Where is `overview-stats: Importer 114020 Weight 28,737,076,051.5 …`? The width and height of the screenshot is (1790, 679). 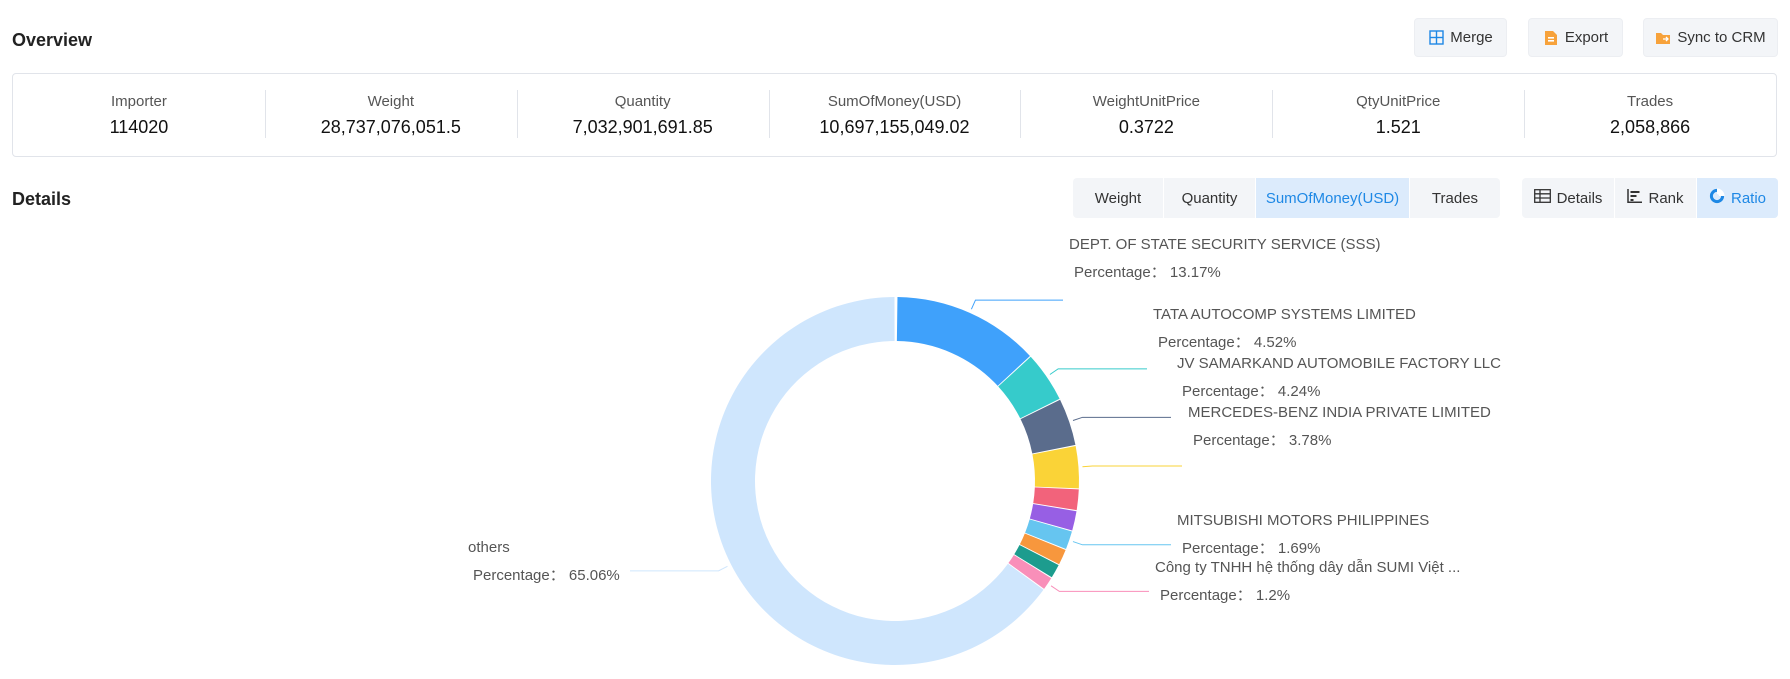 overview-stats: Importer 114020 Weight 28,737,076,051.5 … is located at coordinates (894, 115).